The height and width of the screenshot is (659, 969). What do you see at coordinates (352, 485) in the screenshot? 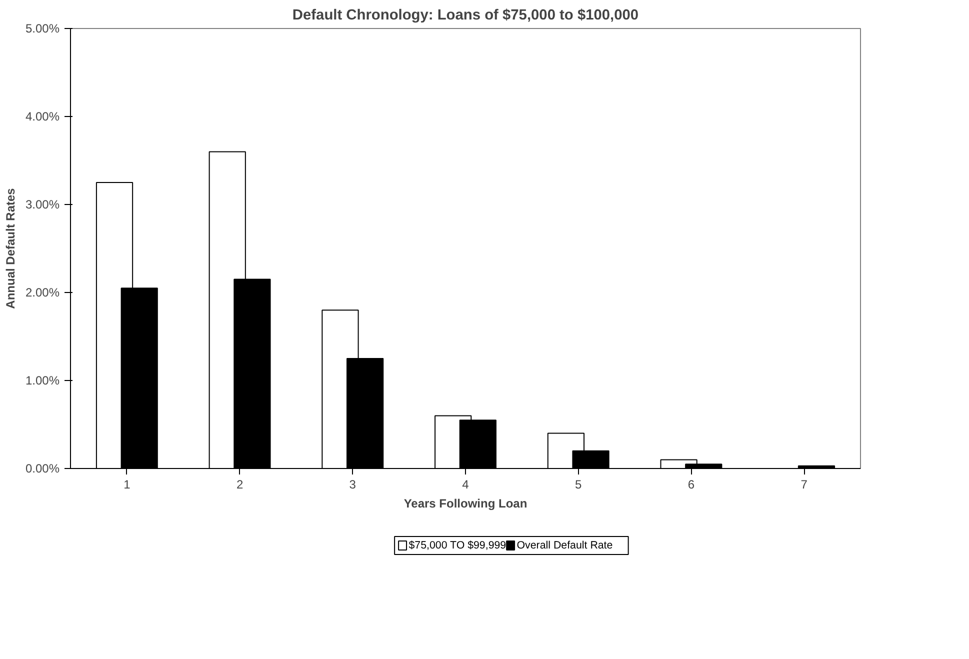
I see `x-tick-label: 3` at bounding box center [352, 485].